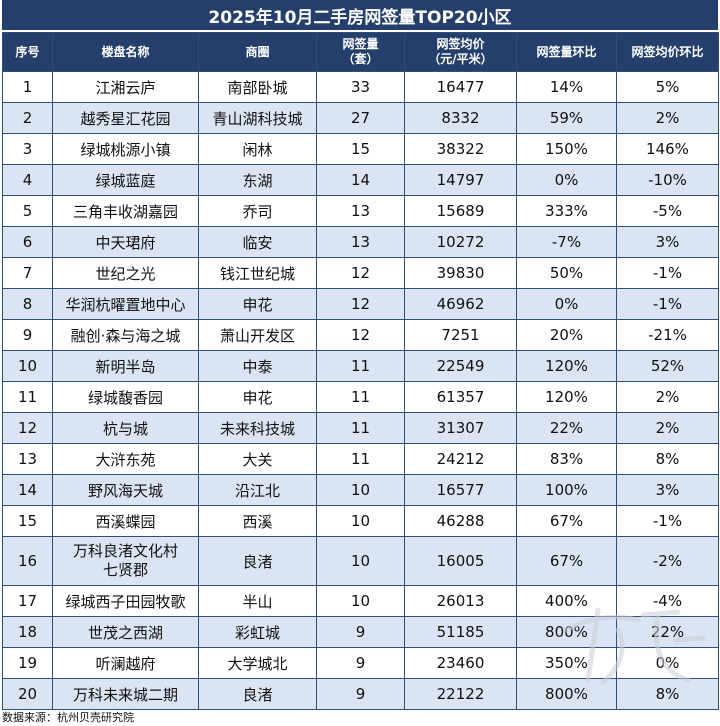 Image resolution: width=720 pixels, height=726 pixels. What do you see at coordinates (566, 490) in the screenshot?
I see `cell-count-mom: 100%` at bounding box center [566, 490].